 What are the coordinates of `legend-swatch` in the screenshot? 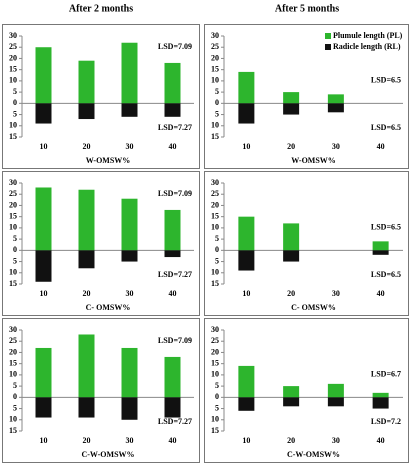 It's located at (328, 36).